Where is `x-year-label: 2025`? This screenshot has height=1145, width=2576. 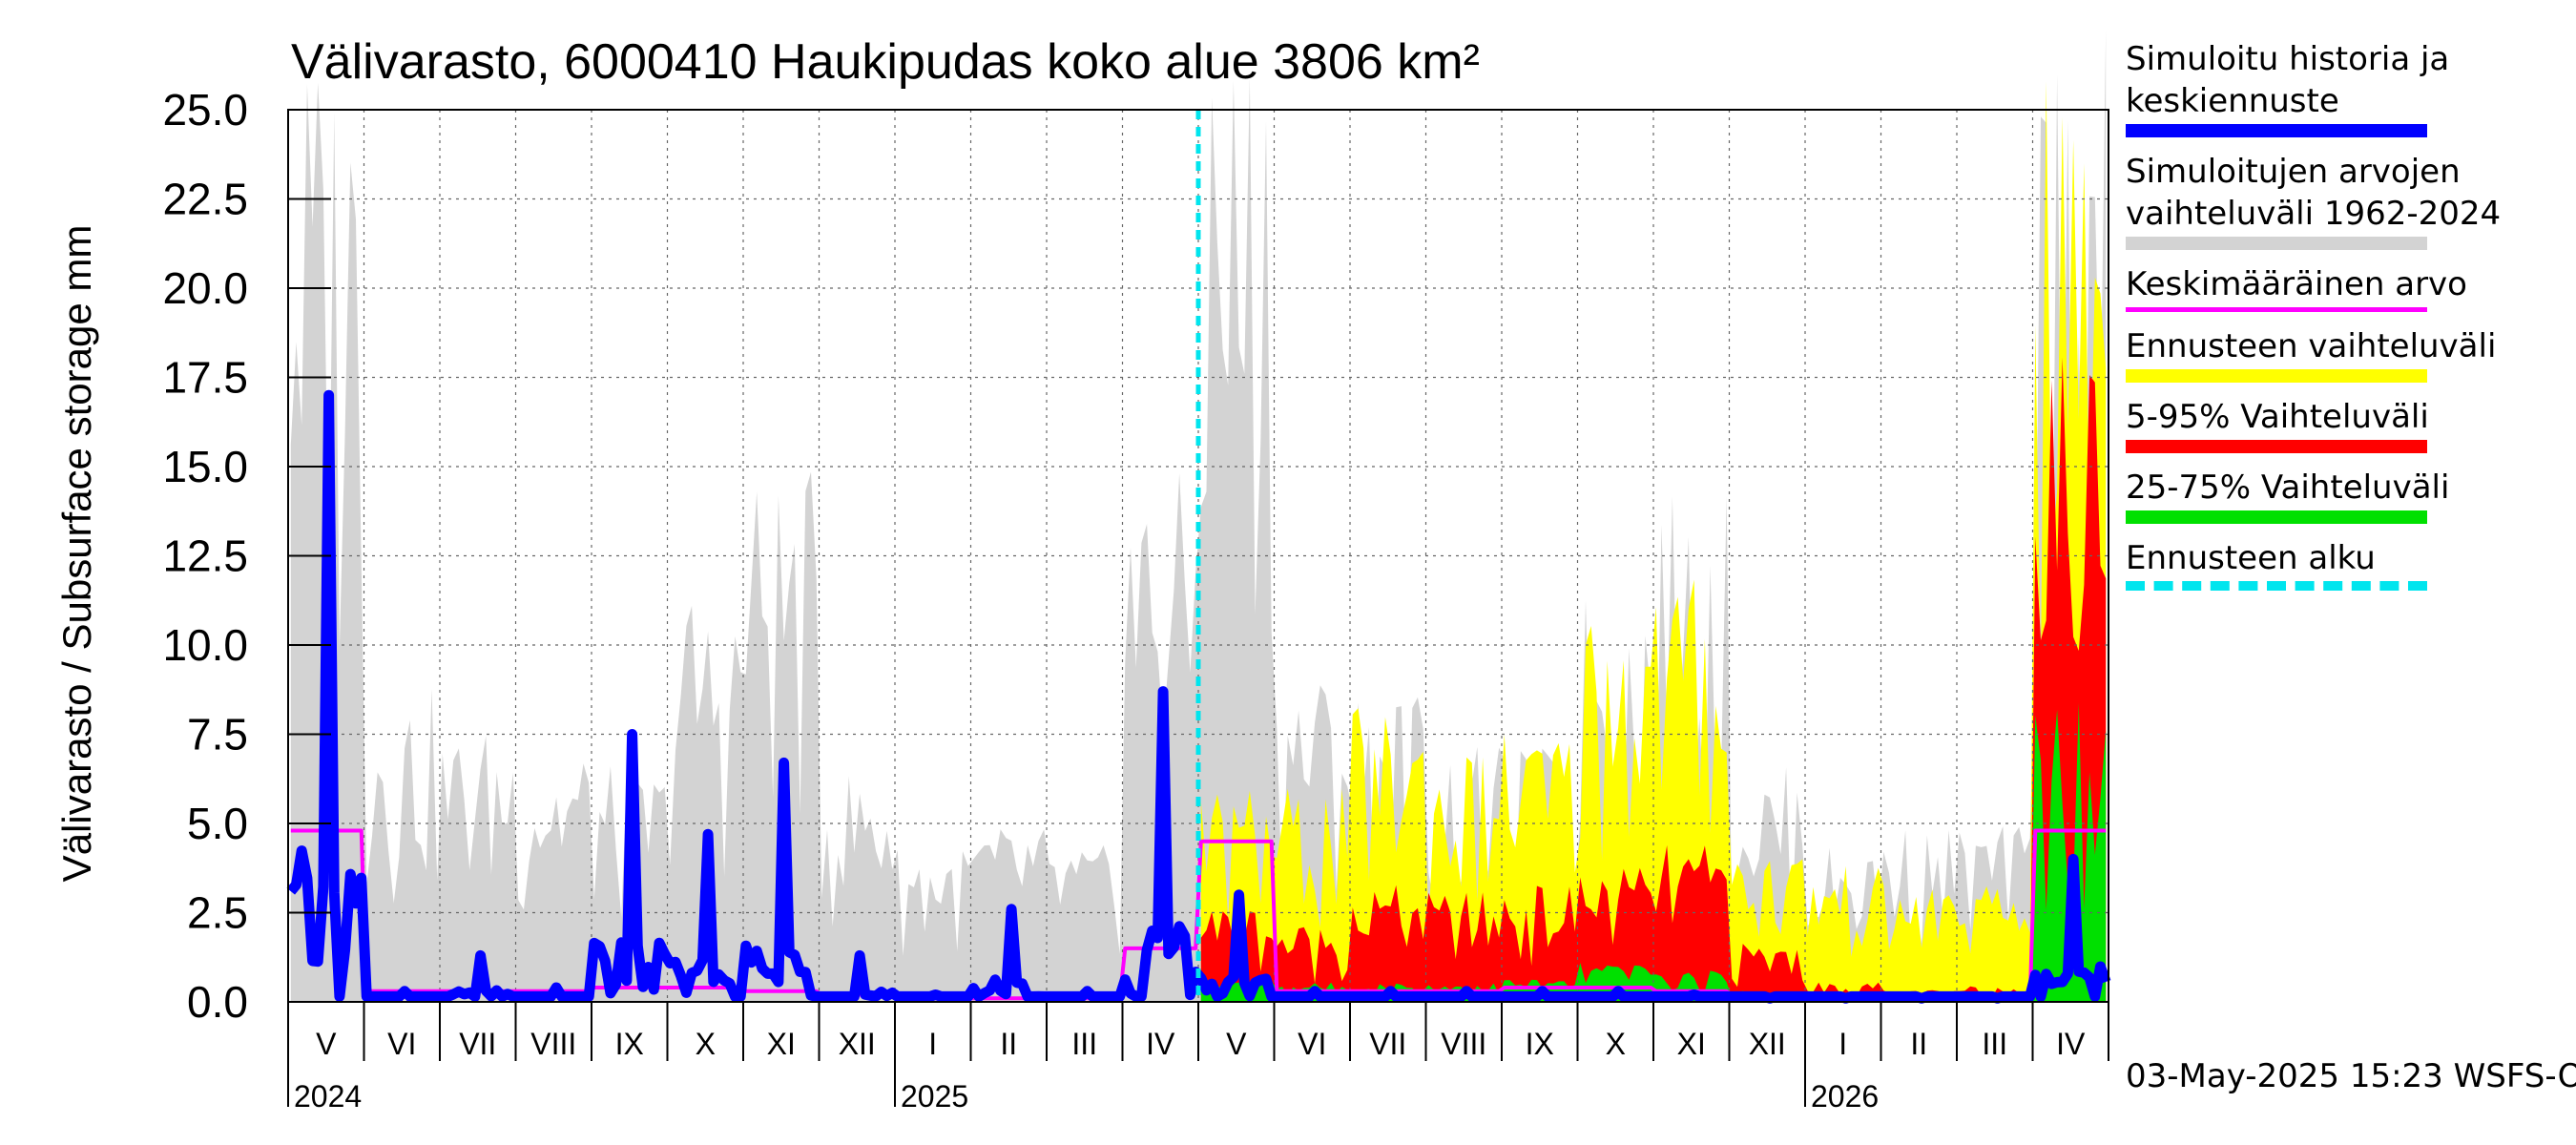
x-year-label: 2025 is located at coordinates (934, 1096).